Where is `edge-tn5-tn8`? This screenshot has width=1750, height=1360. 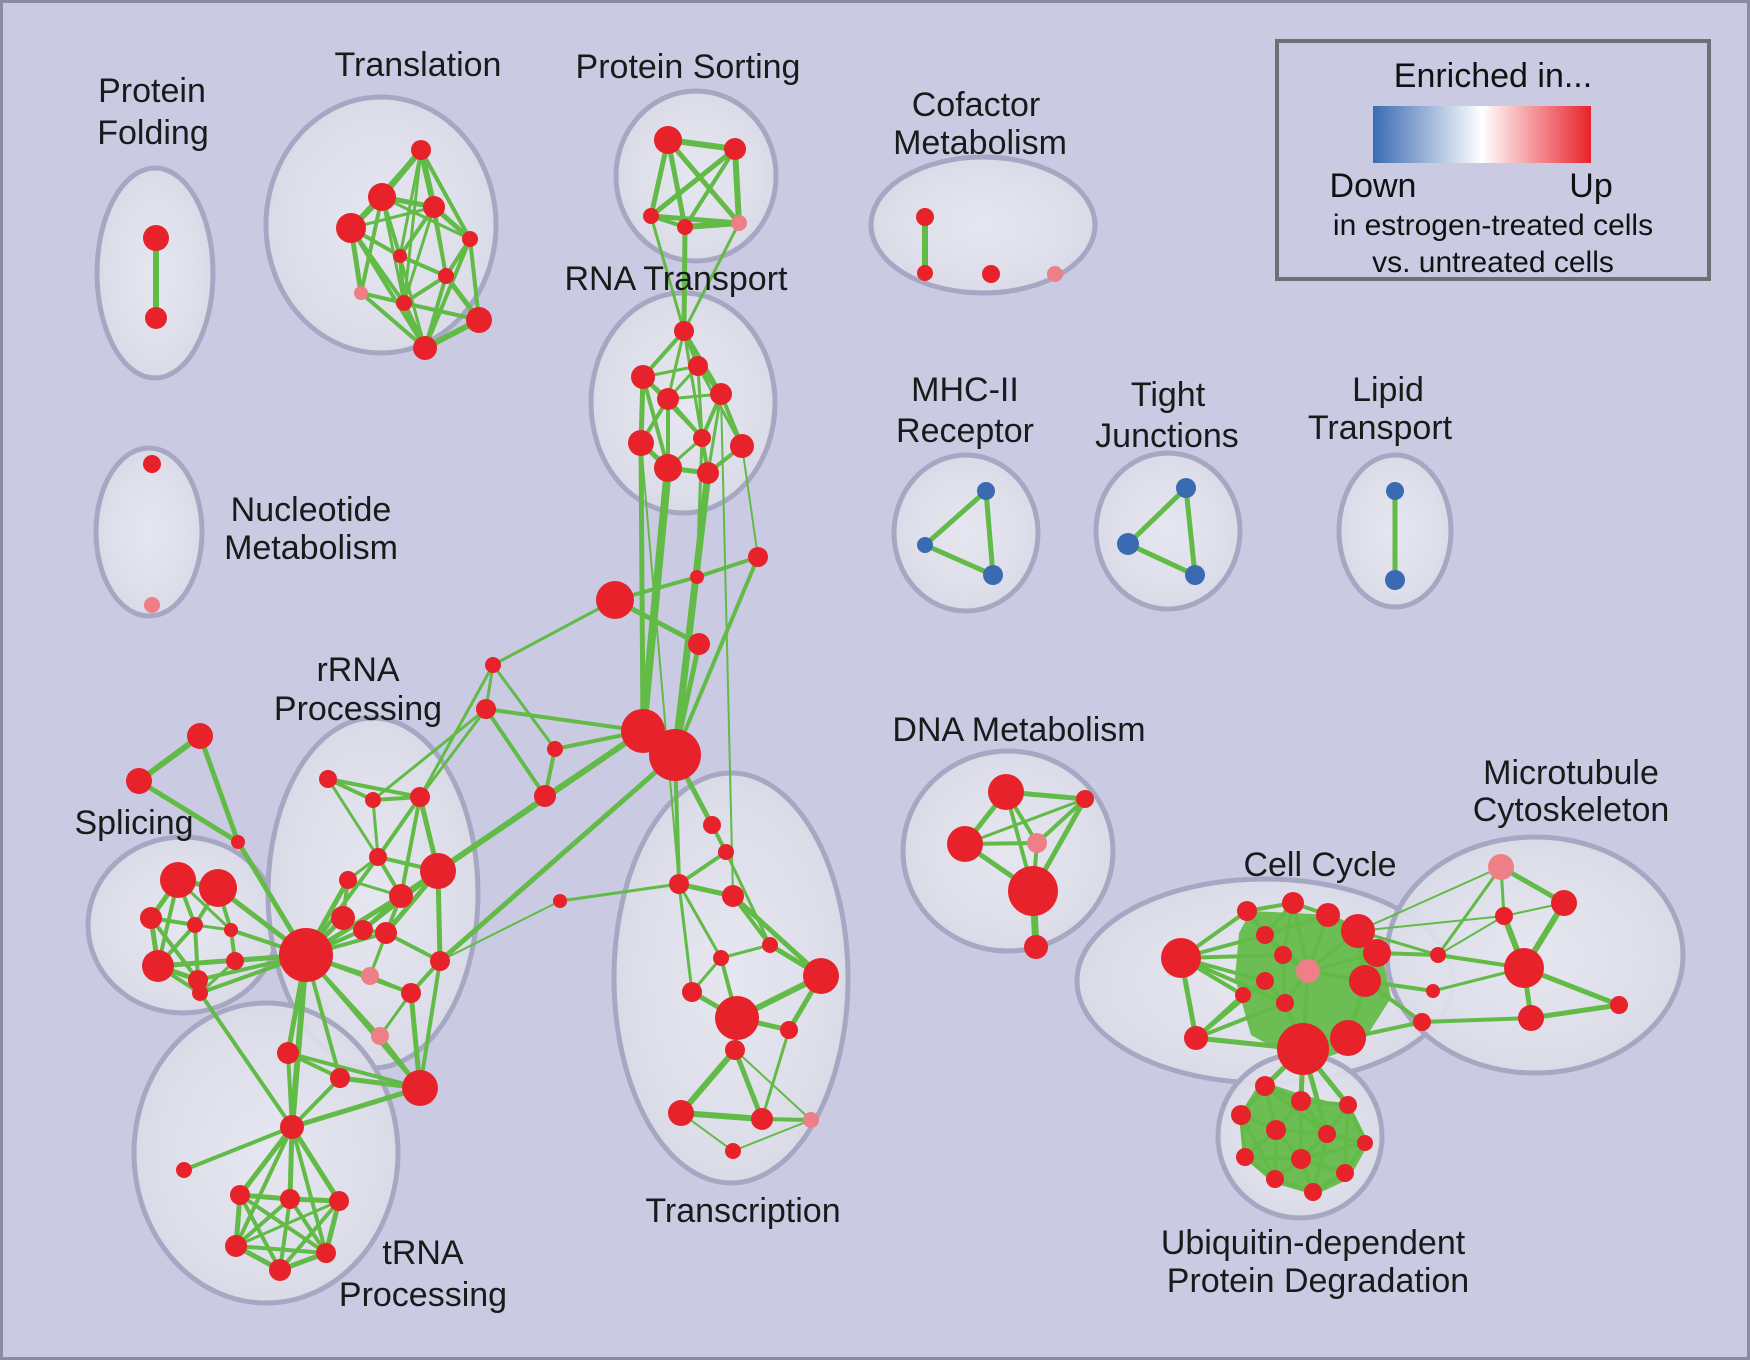 edge-tn5-tn8 is located at coordinates (309, 1235).